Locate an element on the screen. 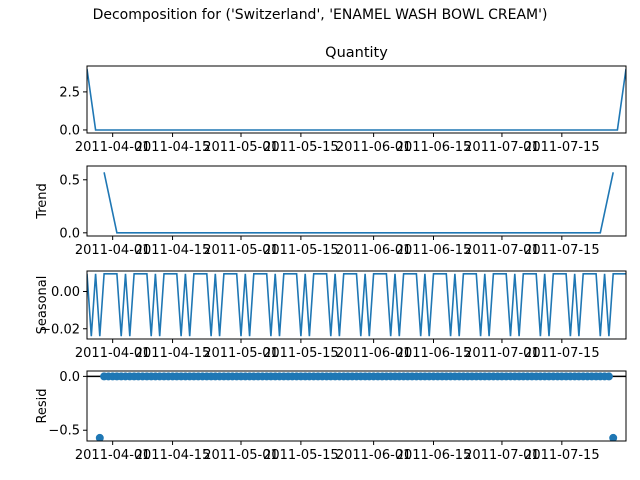  y-tick-label: 2.5 is located at coordinates (69, 92).